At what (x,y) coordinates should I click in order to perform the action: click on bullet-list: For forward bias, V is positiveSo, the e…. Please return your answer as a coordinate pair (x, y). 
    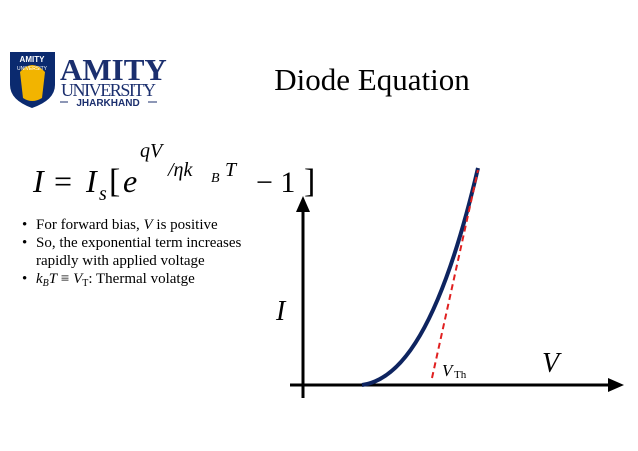
    Looking at the image, I should click on (148, 254).